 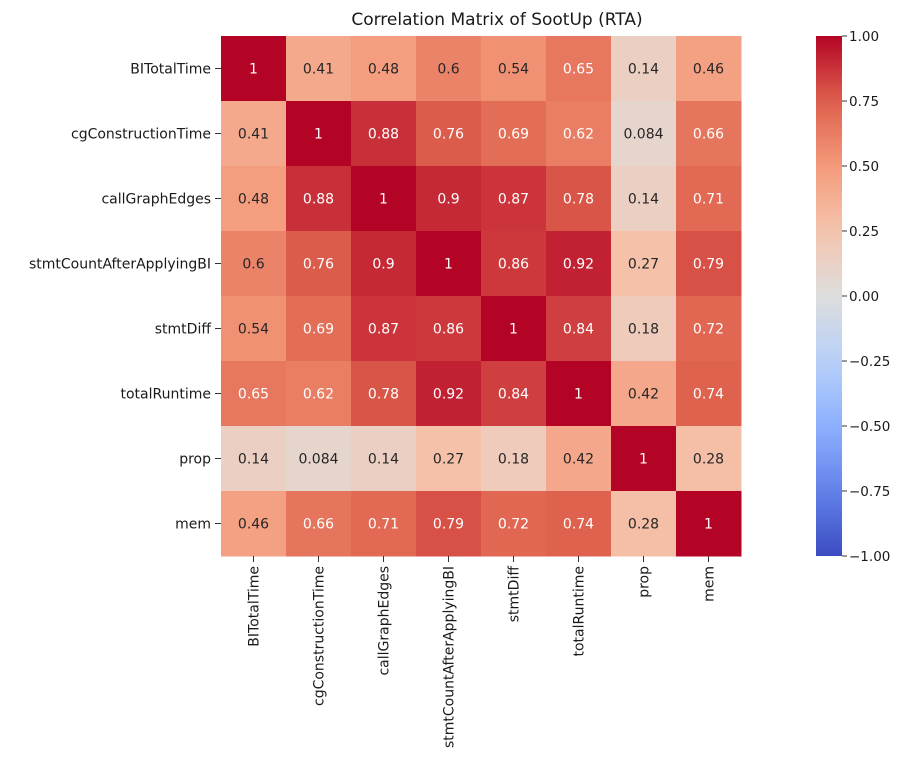 I want to click on colorbar-ticks: 1.00 0.75 0.50 0.25 0.00 −0.25 −0.50 −0.75 −1.00, so click(x=866, y=297).